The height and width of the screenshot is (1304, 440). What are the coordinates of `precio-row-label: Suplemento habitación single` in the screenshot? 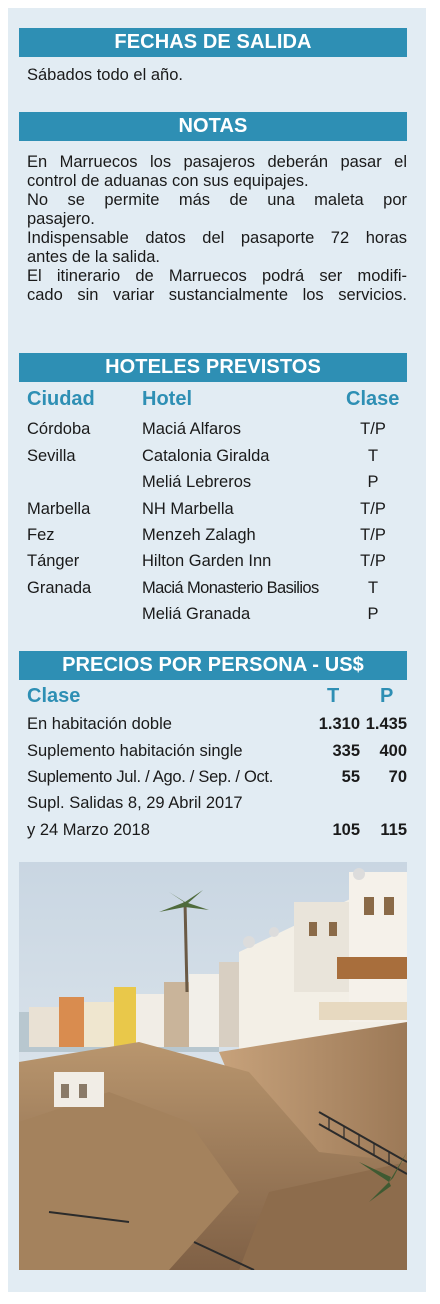 It's located at (135, 751).